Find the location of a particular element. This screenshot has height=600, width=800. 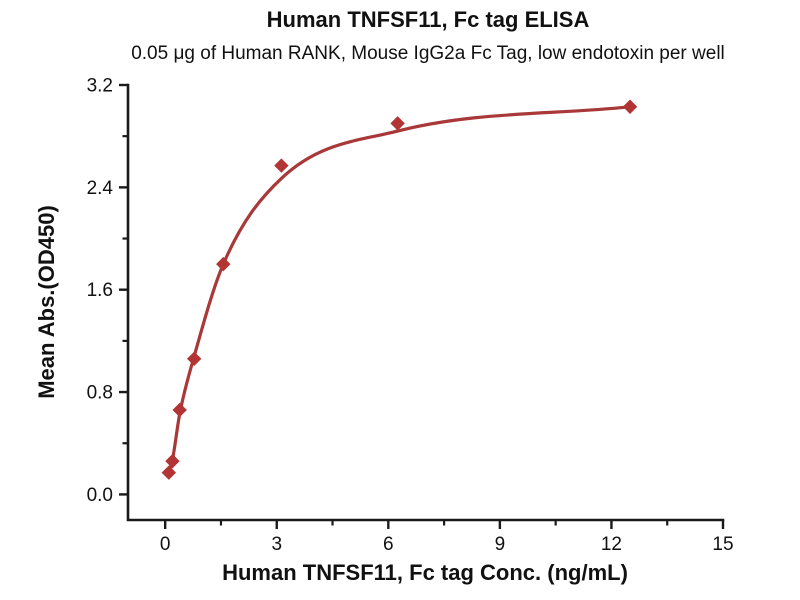

chart-title: Human TNFSF11, Fc tag ELISA is located at coordinates (428, 19).